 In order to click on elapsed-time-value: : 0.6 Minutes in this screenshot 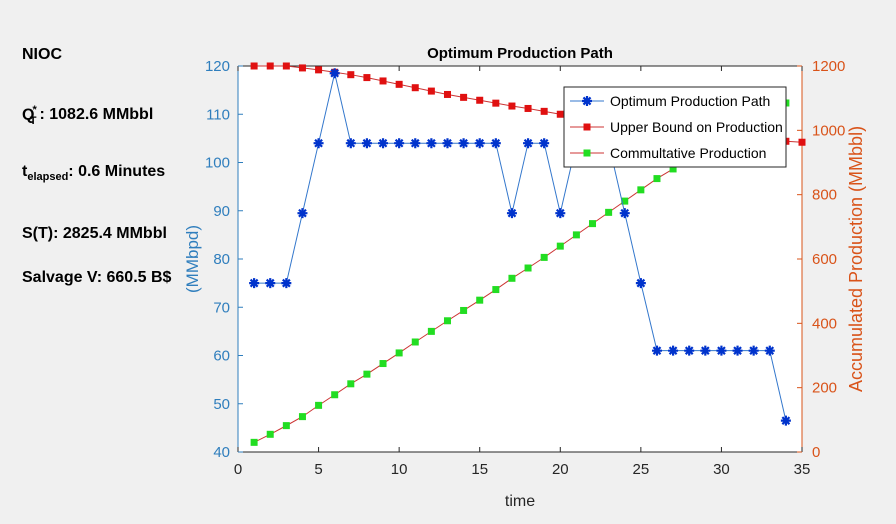, I will do `click(117, 171)`.